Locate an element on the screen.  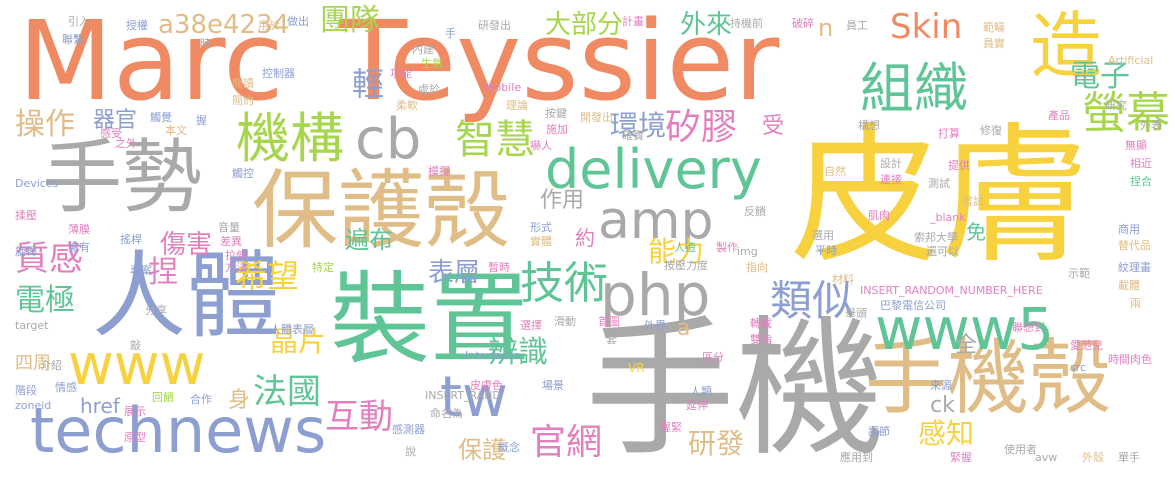
word: target is located at coordinates (32, 325).